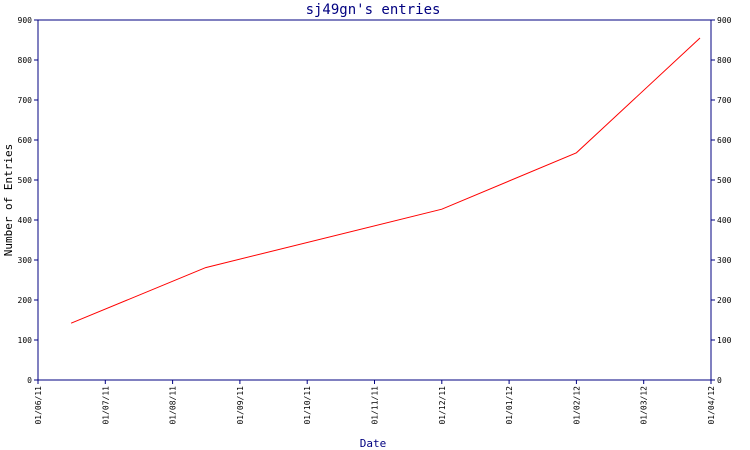 The height and width of the screenshot is (450, 750). What do you see at coordinates (25, 100) in the screenshot?
I see `y-tick-left-label: 700` at bounding box center [25, 100].